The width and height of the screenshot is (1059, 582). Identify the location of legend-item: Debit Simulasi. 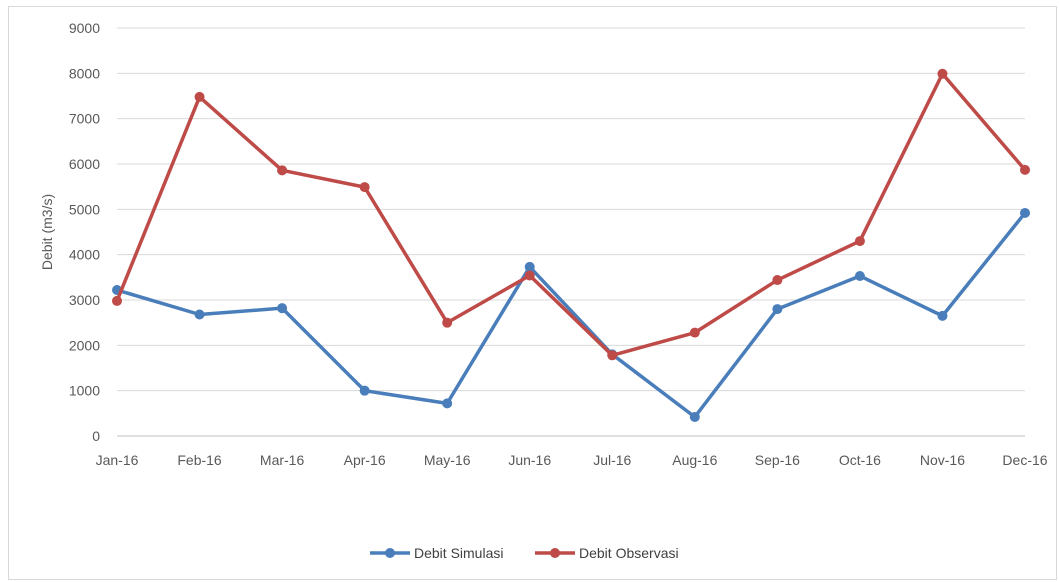
(436, 553).